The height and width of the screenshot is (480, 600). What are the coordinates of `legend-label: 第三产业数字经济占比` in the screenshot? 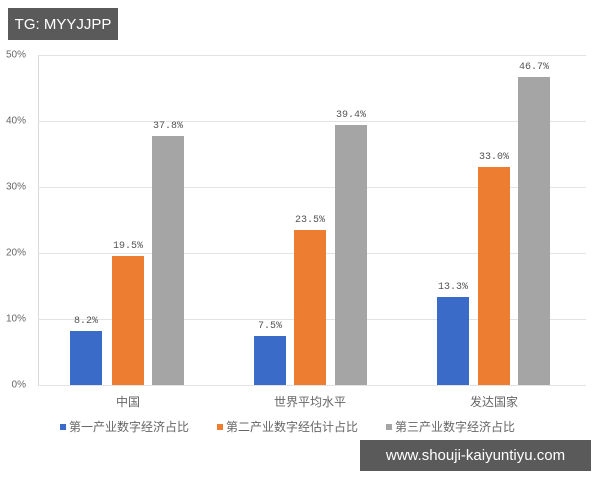 It's located at (455, 427).